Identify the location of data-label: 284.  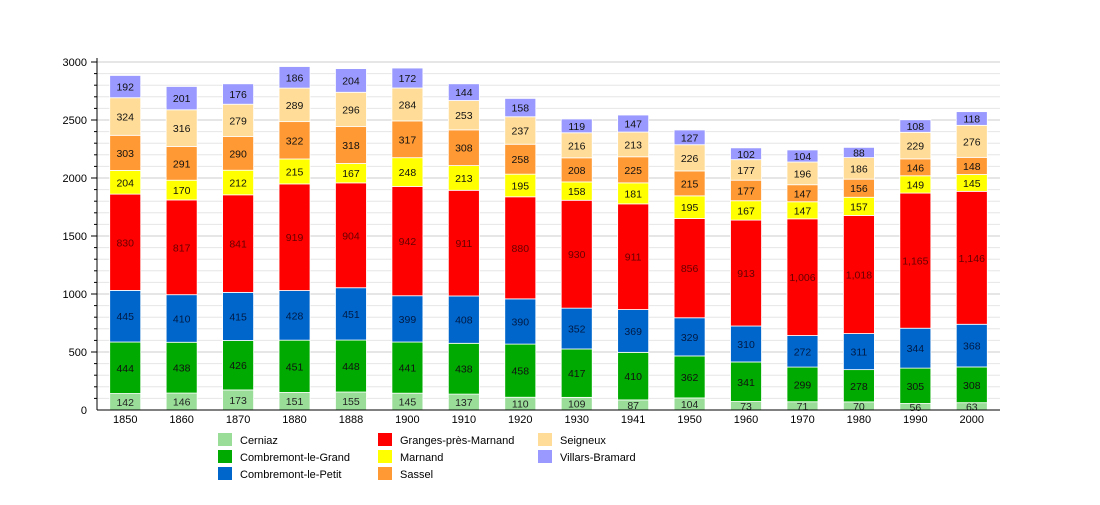
(408, 105).